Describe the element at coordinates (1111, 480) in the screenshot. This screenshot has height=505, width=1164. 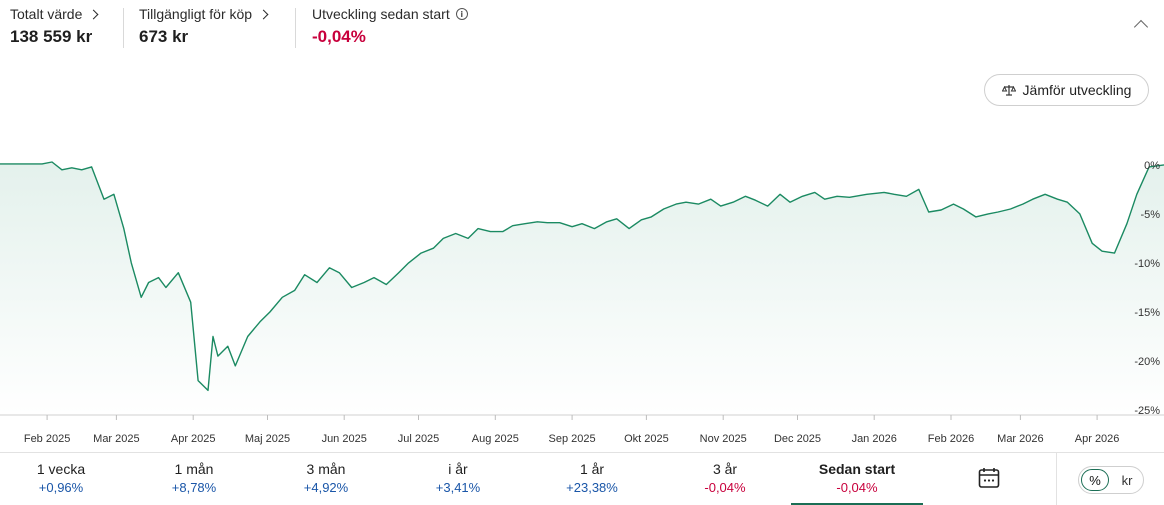
I see `unit-toggle: % kr` at that location.